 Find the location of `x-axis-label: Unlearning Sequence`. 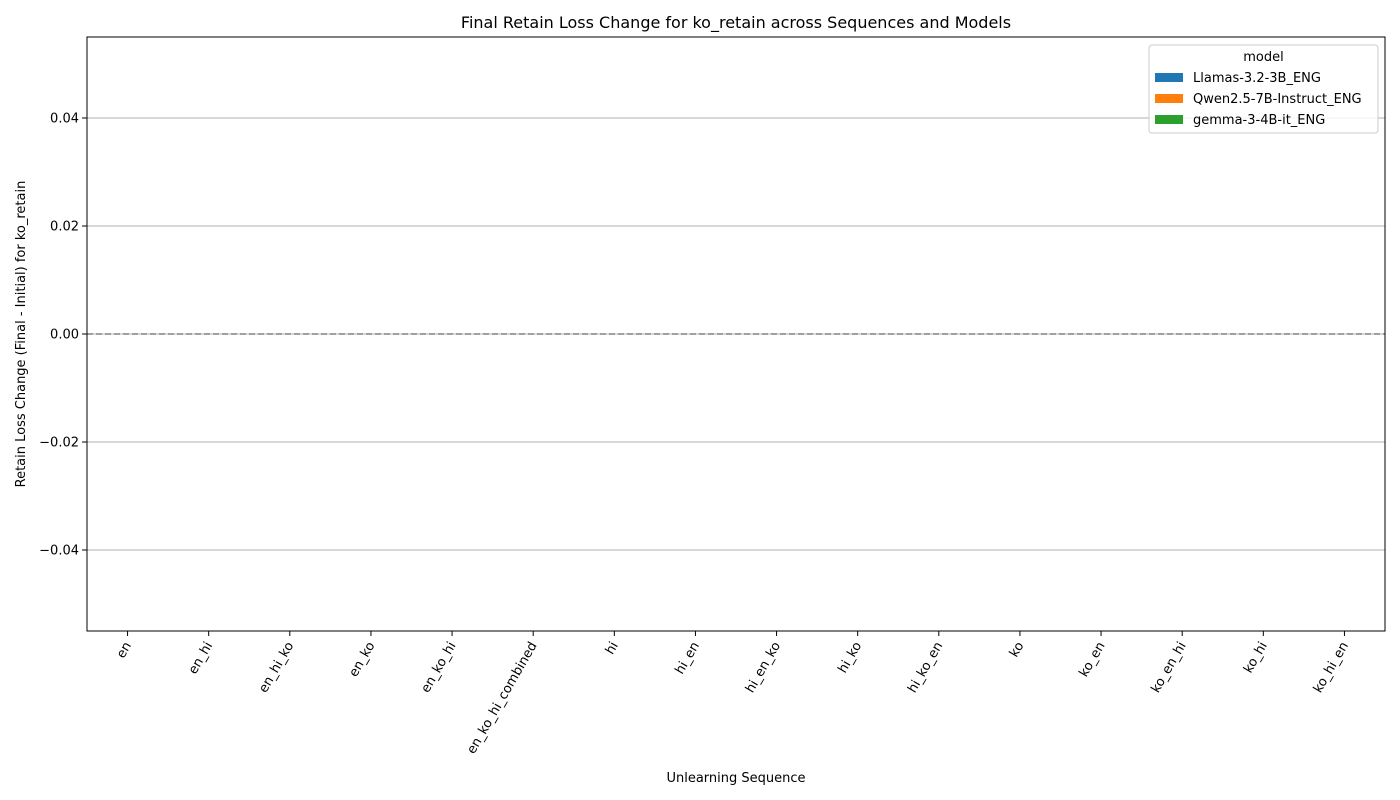

x-axis-label: Unlearning Sequence is located at coordinates (735, 778).